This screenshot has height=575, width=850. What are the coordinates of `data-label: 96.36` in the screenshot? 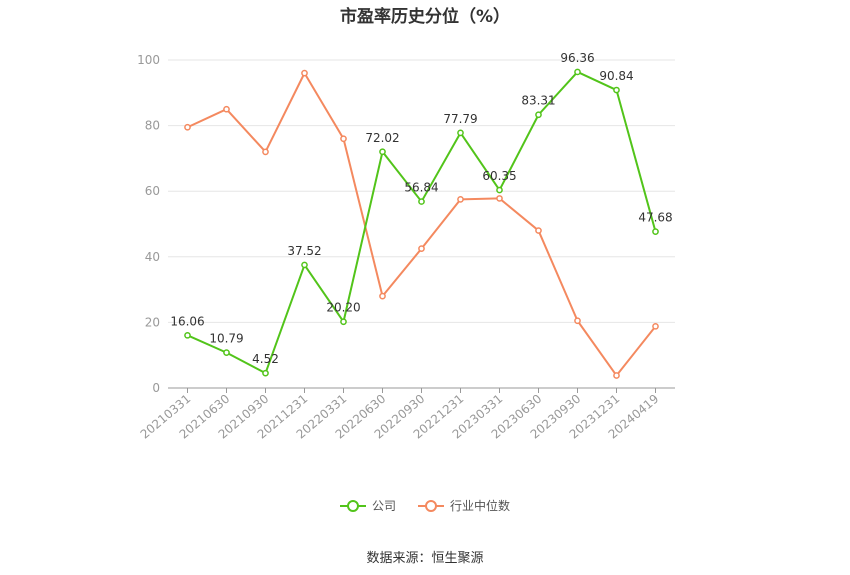 It's located at (577, 58).